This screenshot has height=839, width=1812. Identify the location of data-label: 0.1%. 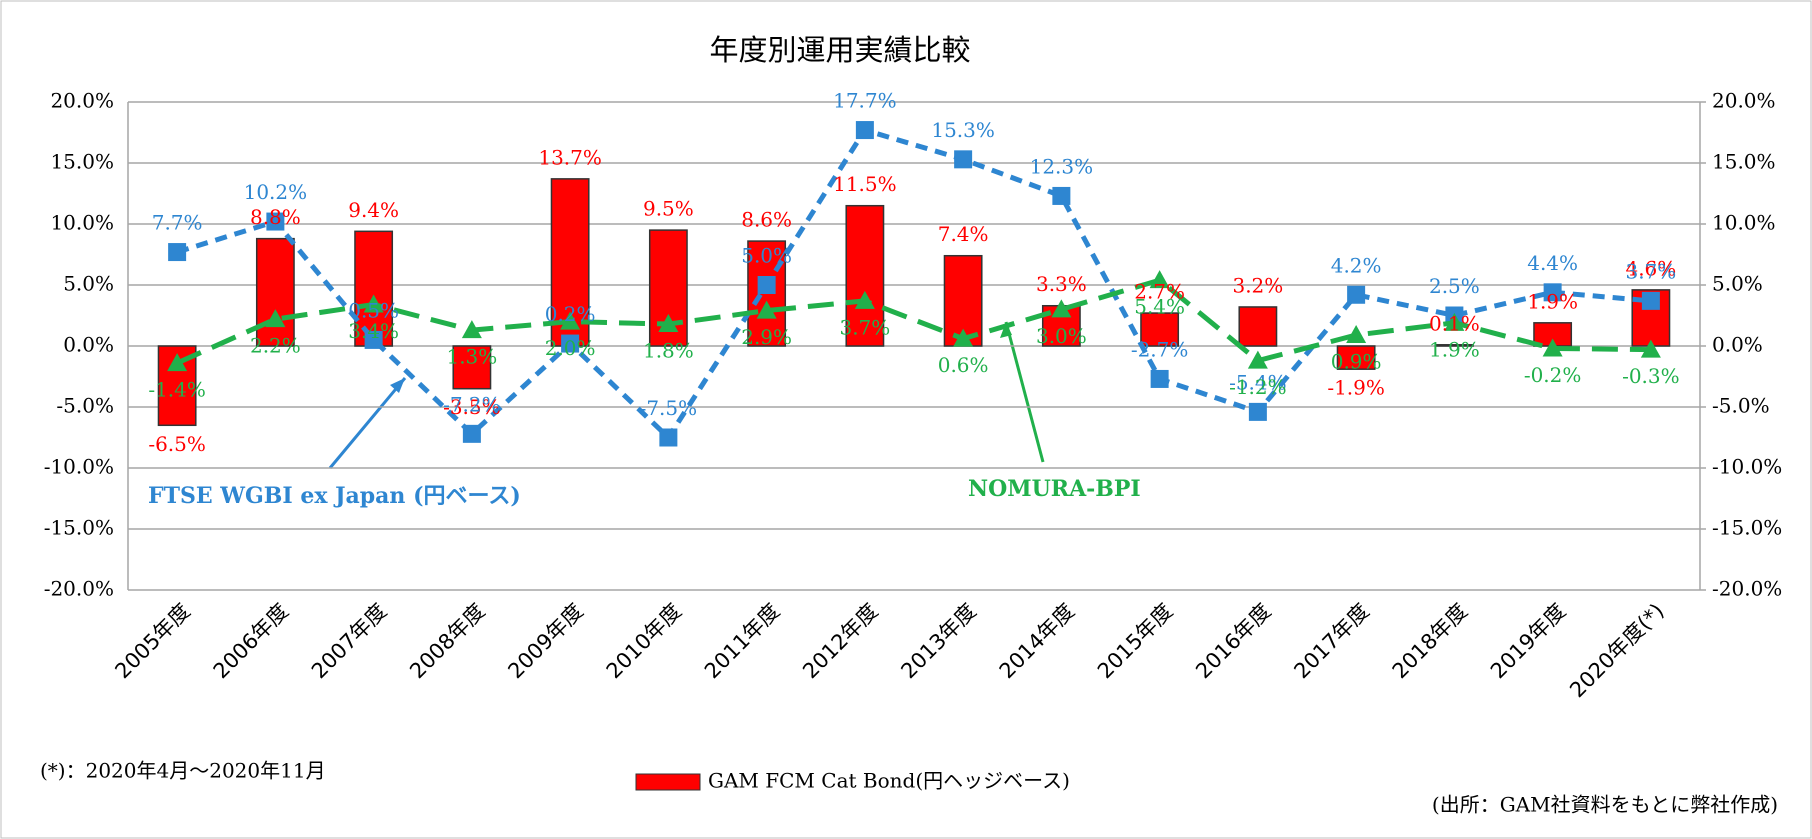
(1454, 323).